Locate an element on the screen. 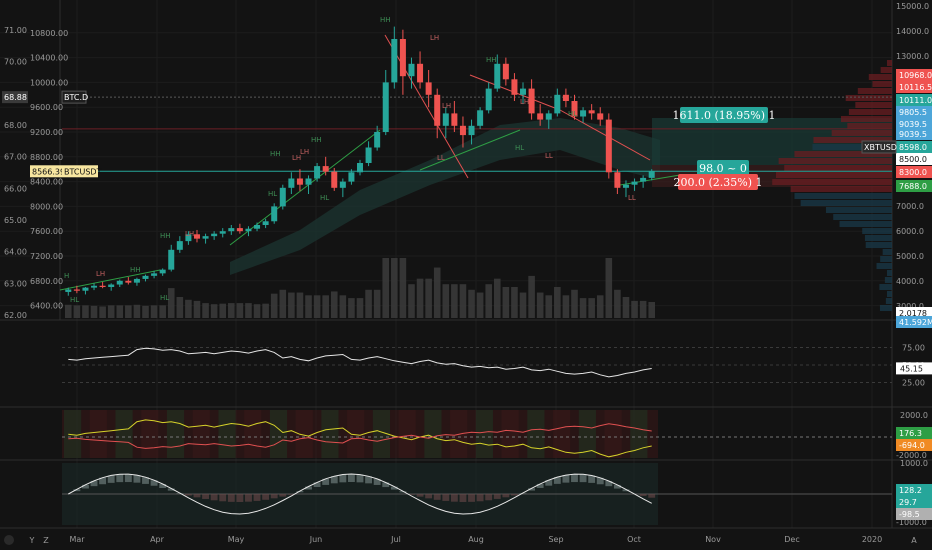 The width and height of the screenshot is (932, 550). price-tag-text: 8598.0 is located at coordinates (913, 147).